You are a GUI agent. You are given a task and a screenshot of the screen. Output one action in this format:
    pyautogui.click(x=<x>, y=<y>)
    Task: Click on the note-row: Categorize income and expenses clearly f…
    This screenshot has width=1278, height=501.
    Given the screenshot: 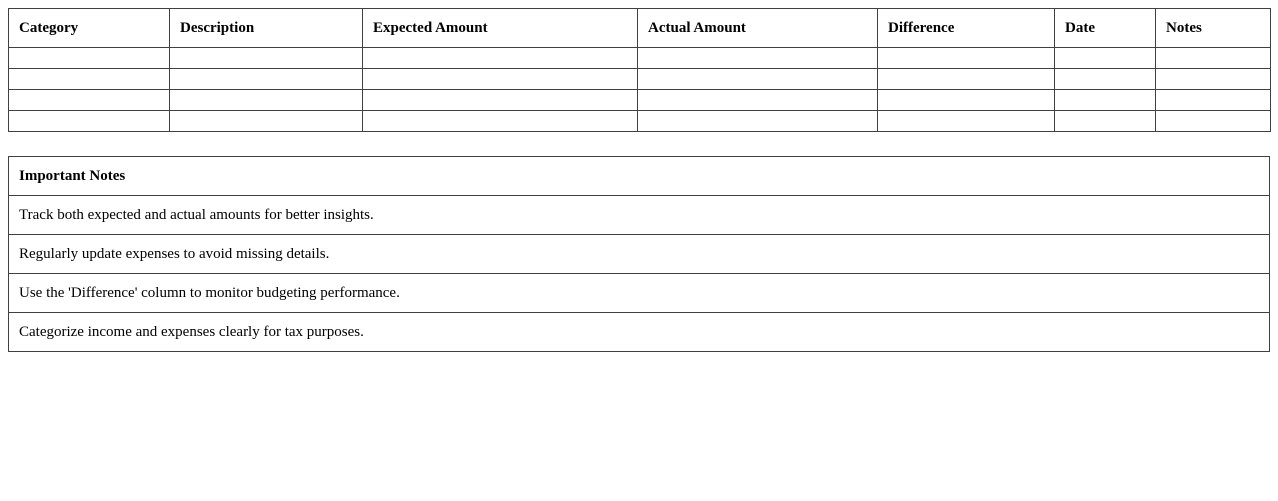 What is the action you would take?
    pyautogui.click(x=639, y=332)
    